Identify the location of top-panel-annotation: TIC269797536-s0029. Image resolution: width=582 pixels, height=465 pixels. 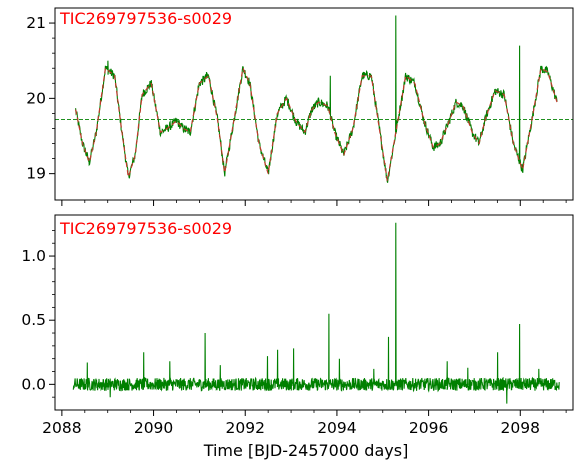
(145, 18).